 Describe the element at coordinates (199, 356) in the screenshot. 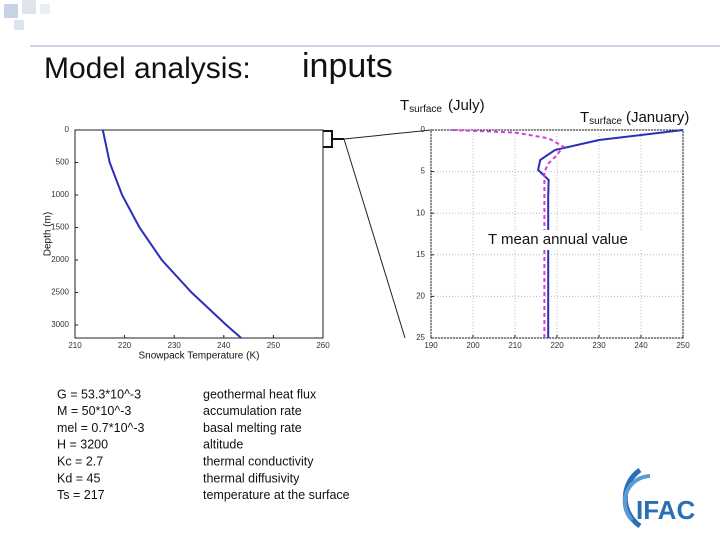

I see `x-axis-label: Snowpack Temperature (K)` at that location.